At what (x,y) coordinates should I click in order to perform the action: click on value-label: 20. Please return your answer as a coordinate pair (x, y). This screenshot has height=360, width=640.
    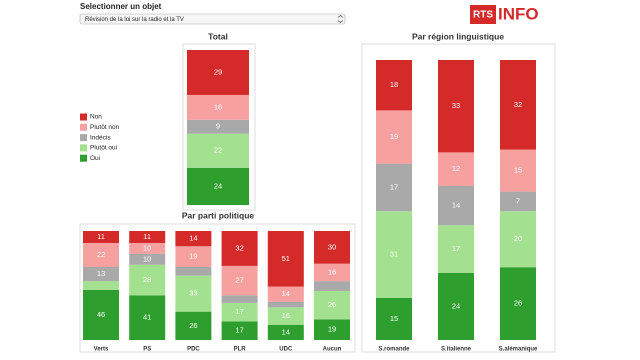
    Looking at the image, I should click on (518, 238).